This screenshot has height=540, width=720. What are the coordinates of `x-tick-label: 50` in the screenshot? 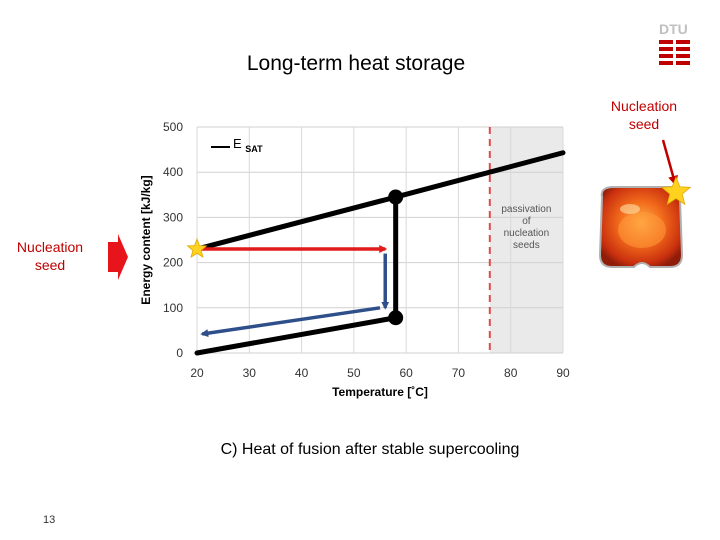 It's located at (354, 373).